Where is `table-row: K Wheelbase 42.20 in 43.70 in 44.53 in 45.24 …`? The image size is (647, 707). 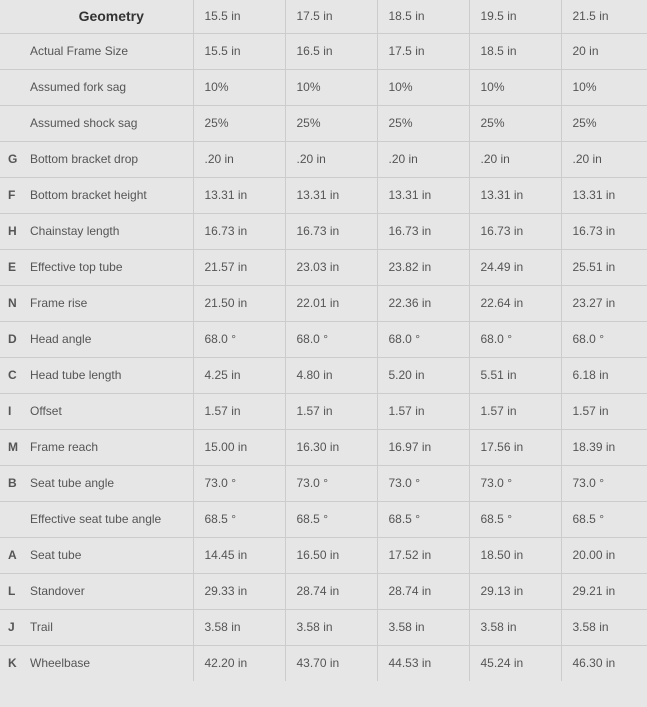 table-row: K Wheelbase 42.20 in 43.70 in 44.53 in 45.24 … is located at coordinates (323, 662).